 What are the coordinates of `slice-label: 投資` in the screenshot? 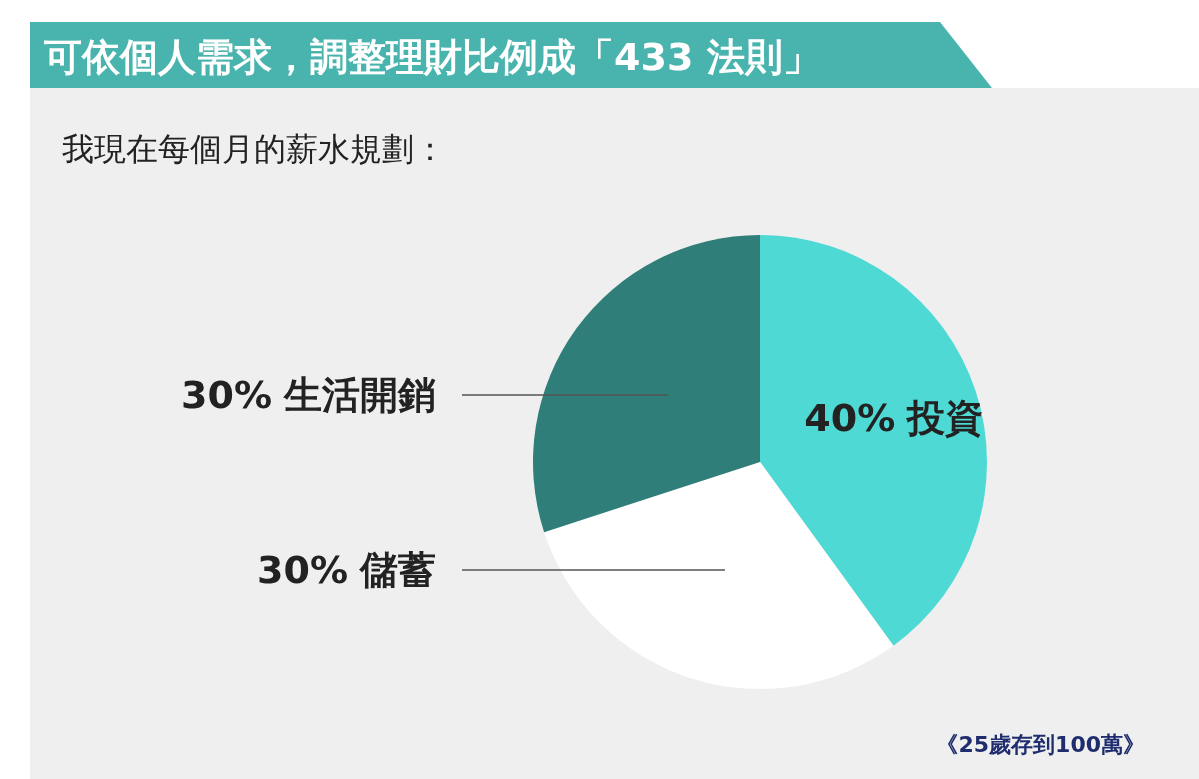 It's located at (944, 417).